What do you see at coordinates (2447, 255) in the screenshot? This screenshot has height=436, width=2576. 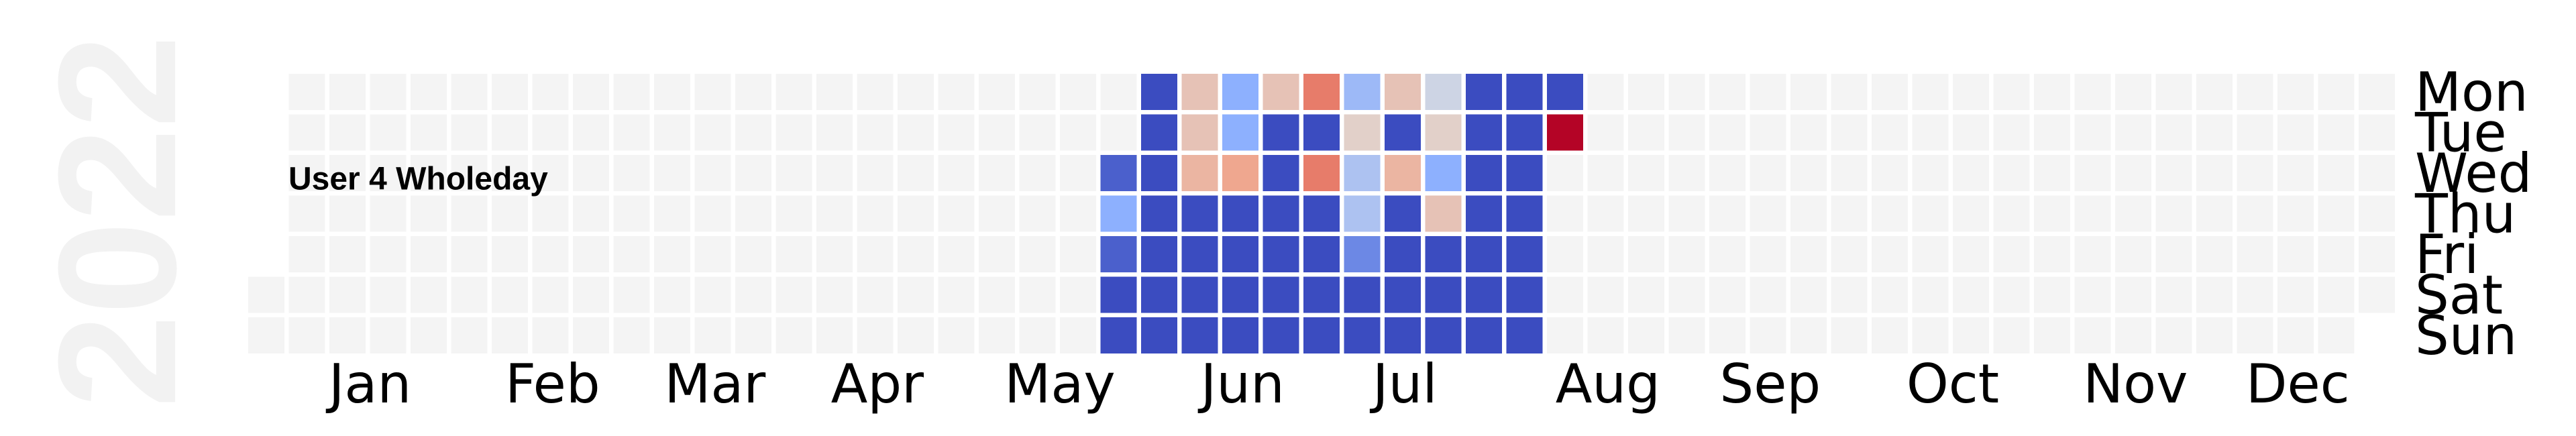 I see `day-label-fri: Fri` at bounding box center [2447, 255].